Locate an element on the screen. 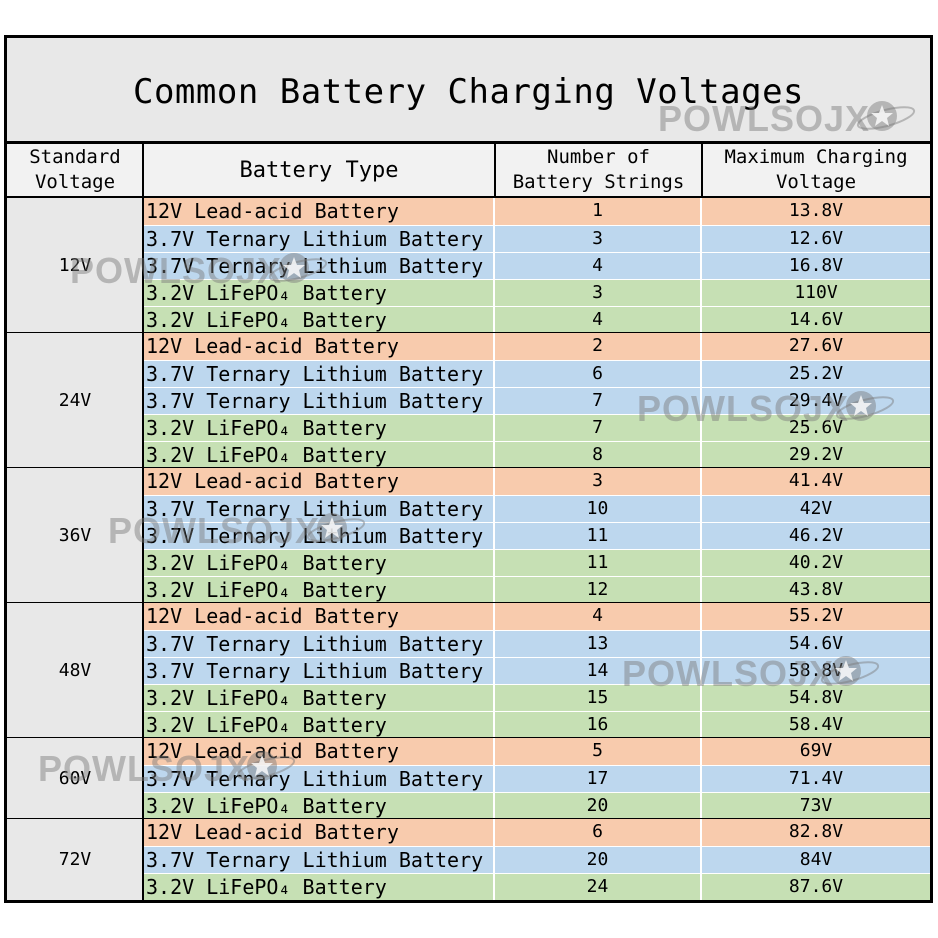 The height and width of the screenshot is (938, 938). table-row: 12V Lead-acid Battery 4 55.2V is located at coordinates (536, 616).